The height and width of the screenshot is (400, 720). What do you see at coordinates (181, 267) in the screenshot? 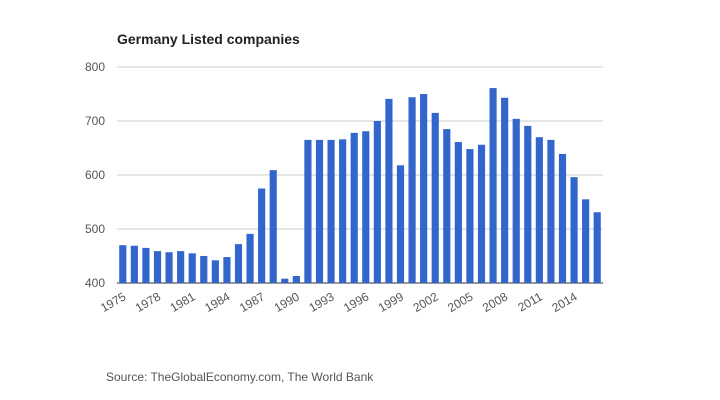
I see `bar-1980` at bounding box center [181, 267].